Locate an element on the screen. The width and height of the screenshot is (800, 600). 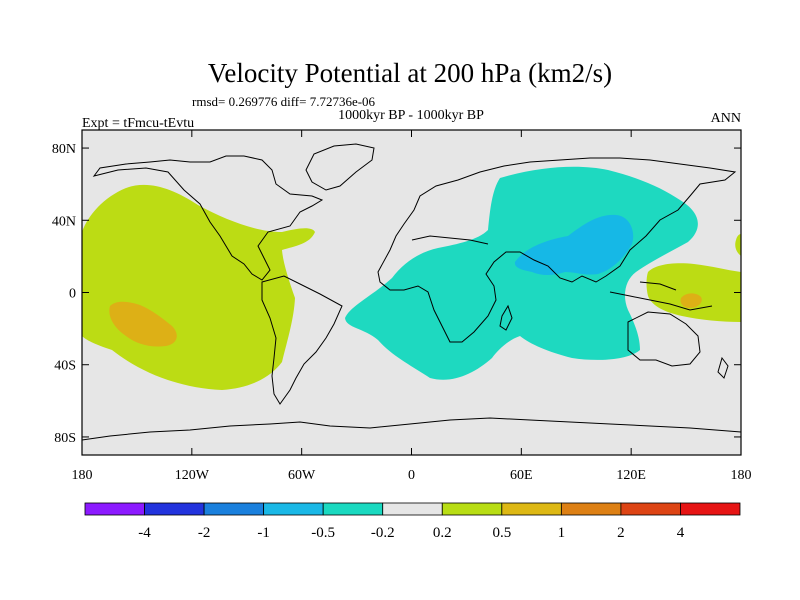
x-tick-label: 120W is located at coordinates (192, 475).